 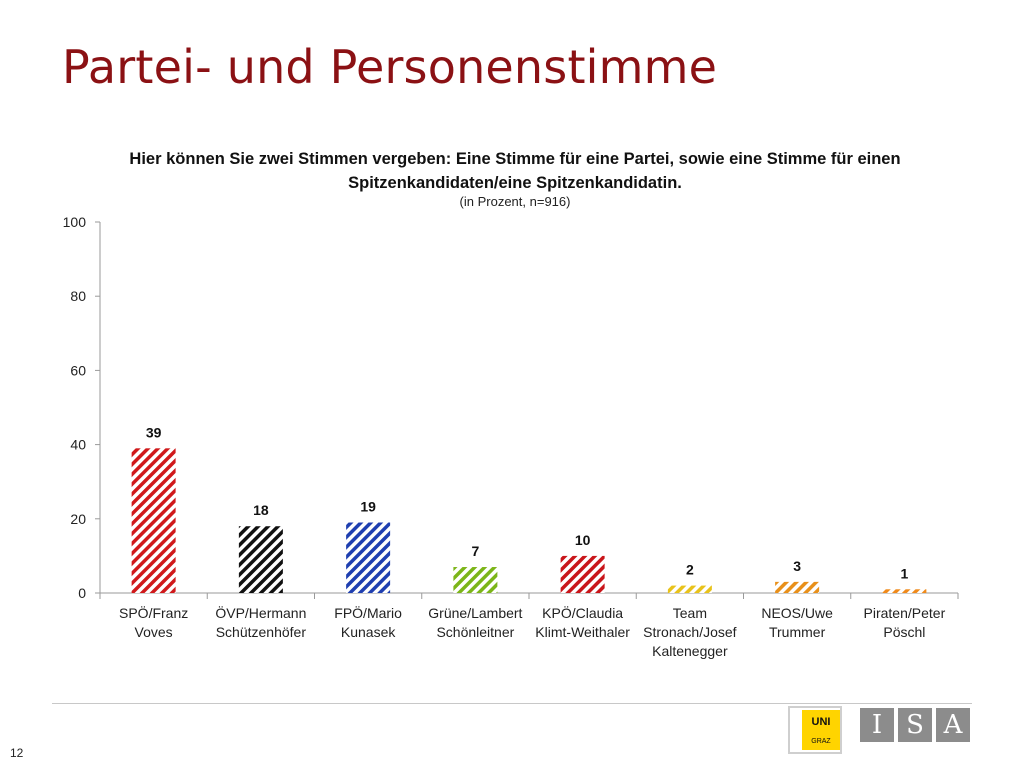 What do you see at coordinates (154, 432) in the screenshot?
I see `data-label: 39` at bounding box center [154, 432].